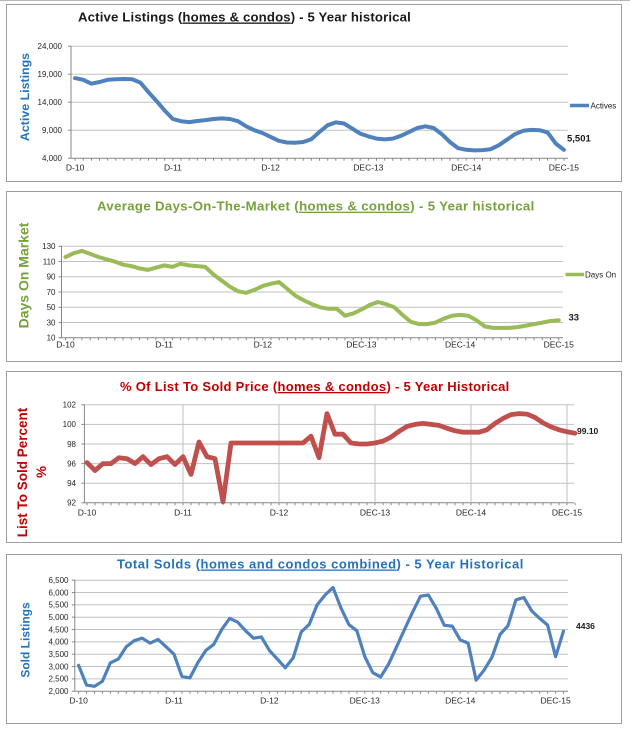  What do you see at coordinates (51, 307) in the screenshot?
I see `svg-text: 50` at bounding box center [51, 307].